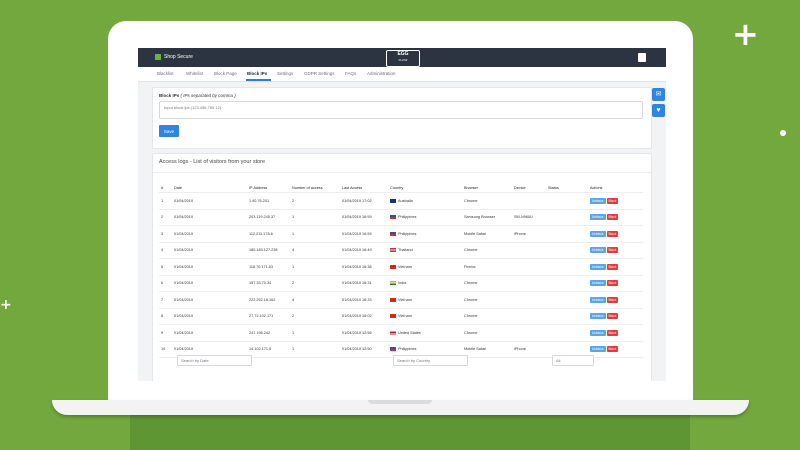 The image size is (800, 450). What do you see at coordinates (425, 250) in the screenshot?
I see `country-cell: Thailand` at bounding box center [425, 250].